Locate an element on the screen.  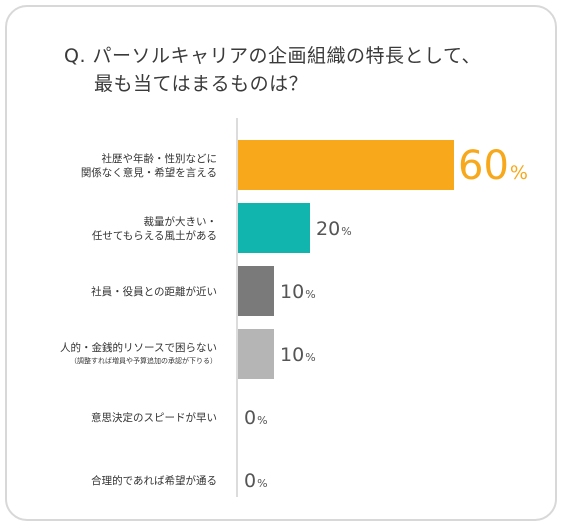
category-label-2-line-2: 任せてもらえる風土がある is located at coordinates (154, 235).